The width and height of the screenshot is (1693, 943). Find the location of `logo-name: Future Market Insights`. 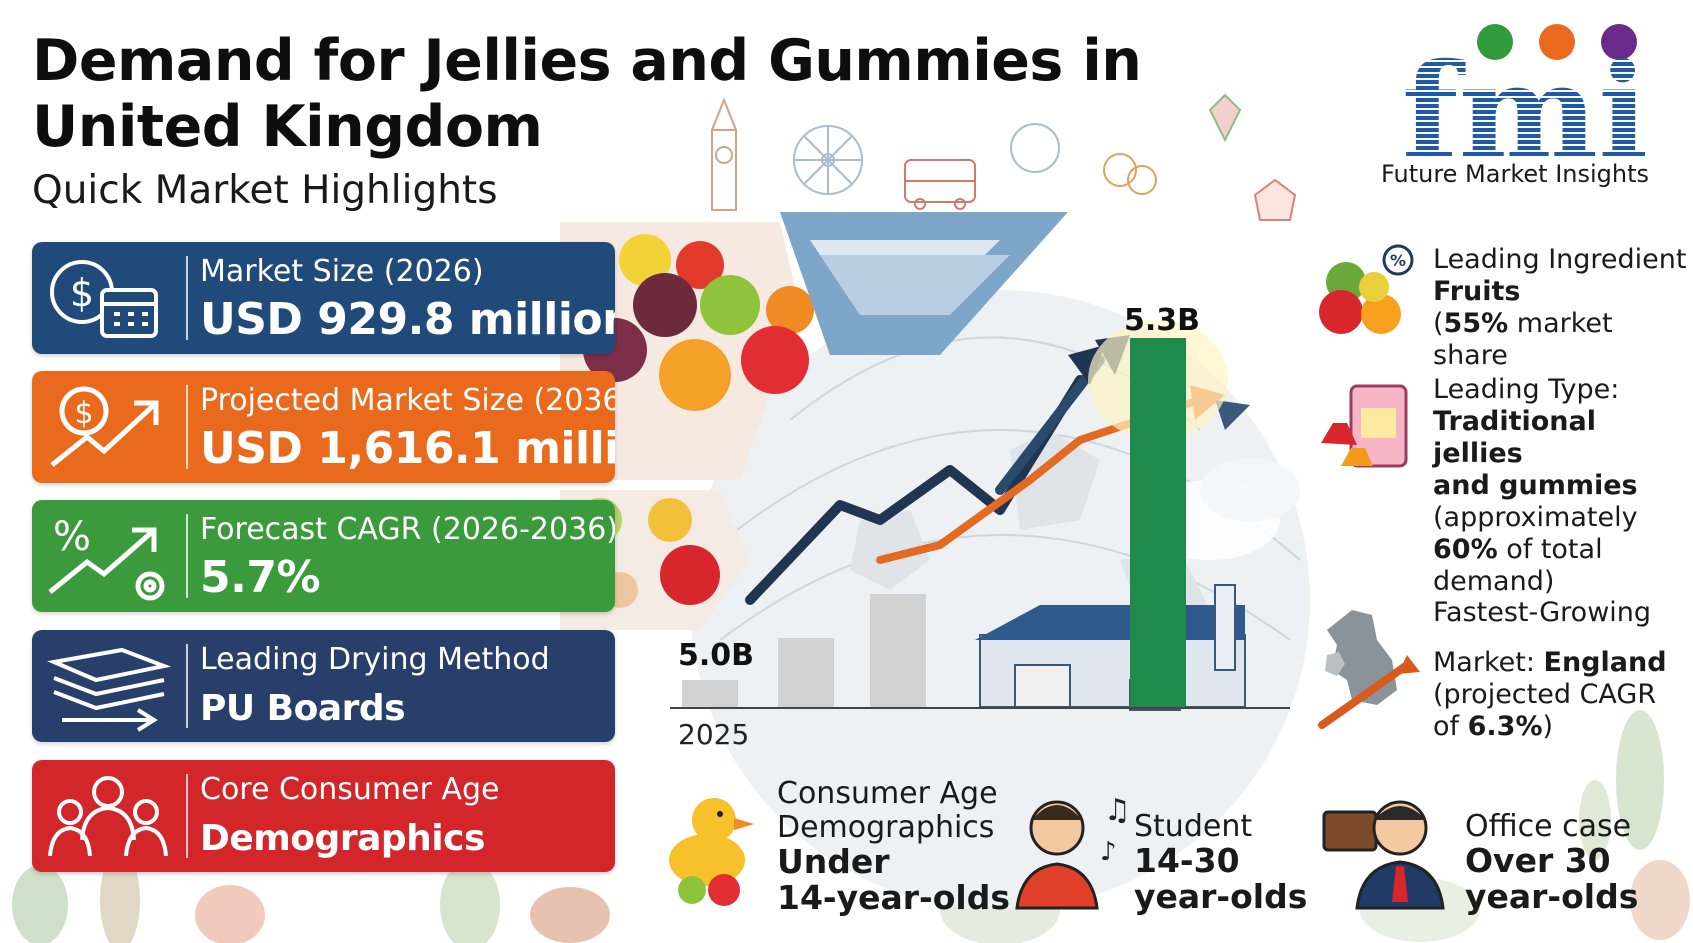

logo-name: Future Market Insights is located at coordinates (1515, 174).